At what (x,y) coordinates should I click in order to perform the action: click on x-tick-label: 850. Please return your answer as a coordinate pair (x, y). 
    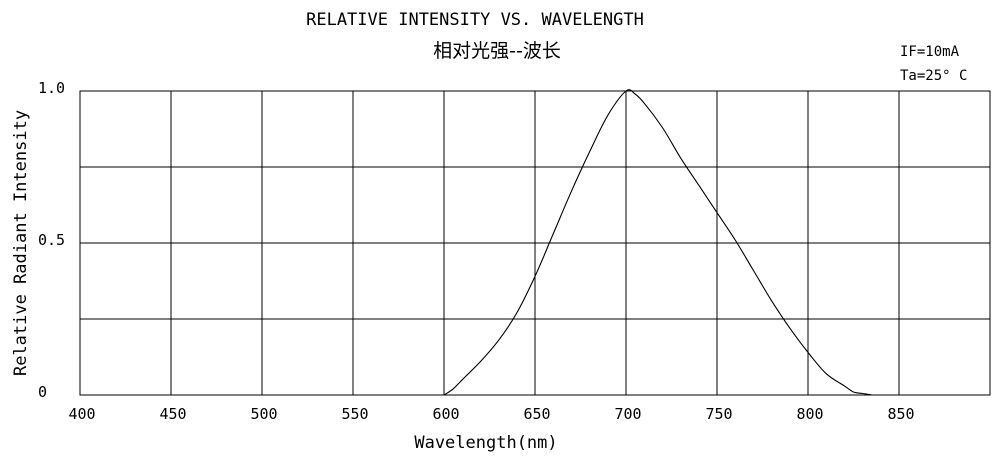
    Looking at the image, I should click on (900, 414).